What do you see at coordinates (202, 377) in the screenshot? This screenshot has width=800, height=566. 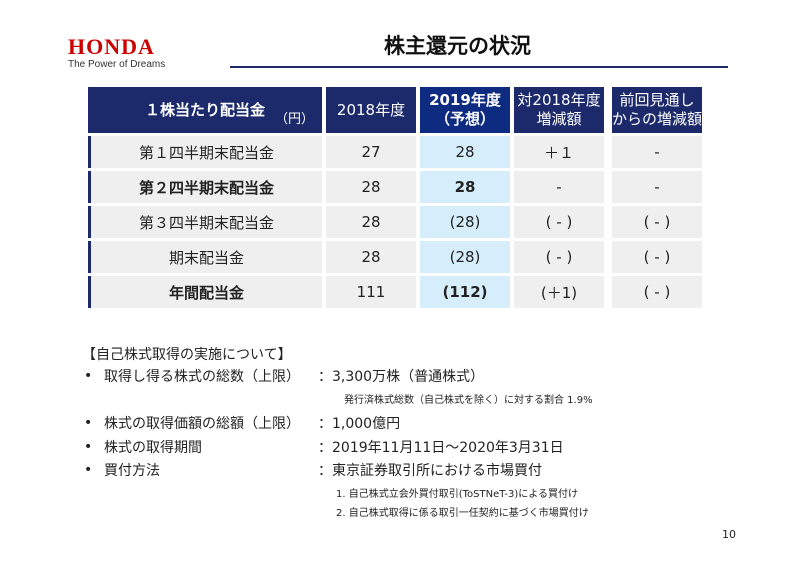 I see `buyback-item-label: 取得し得る株式の総数（上限）` at bounding box center [202, 377].